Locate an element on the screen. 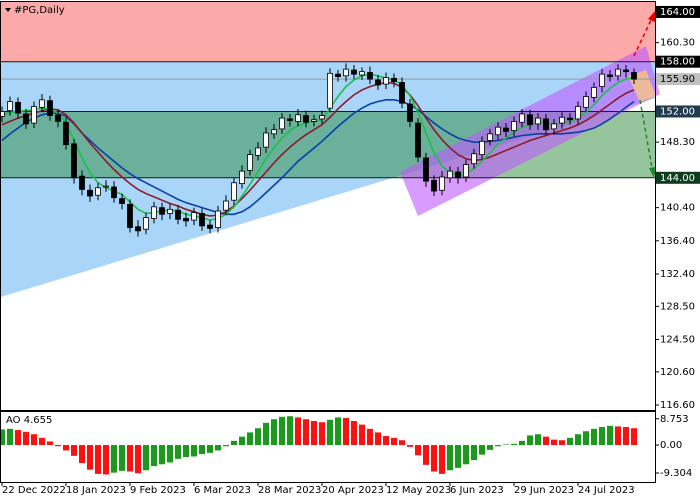 This screenshot has width=700, height=500. arrowhead-down is located at coordinates (652, 172).